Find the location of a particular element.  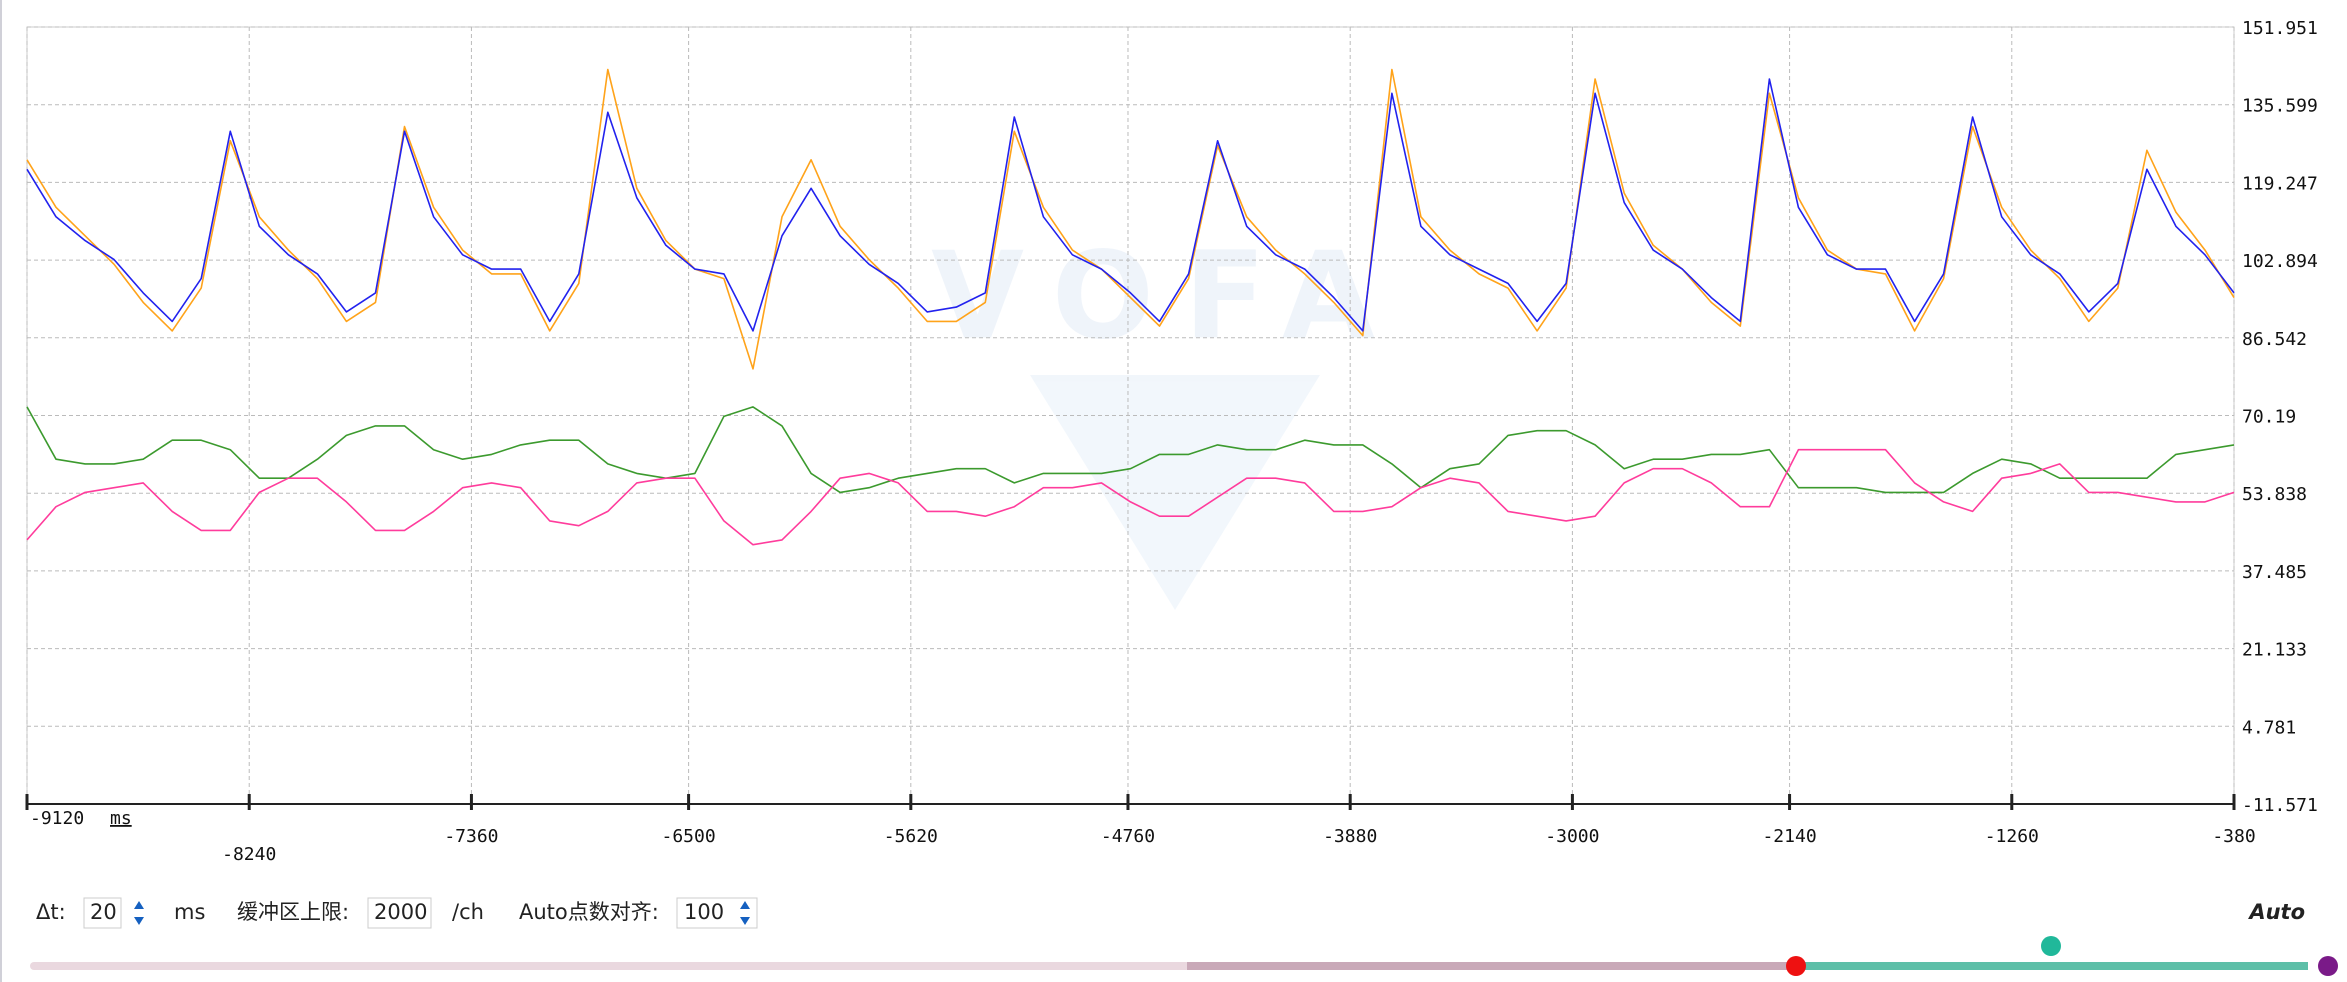

x-tick-label: -9120 is located at coordinates (57, 818).